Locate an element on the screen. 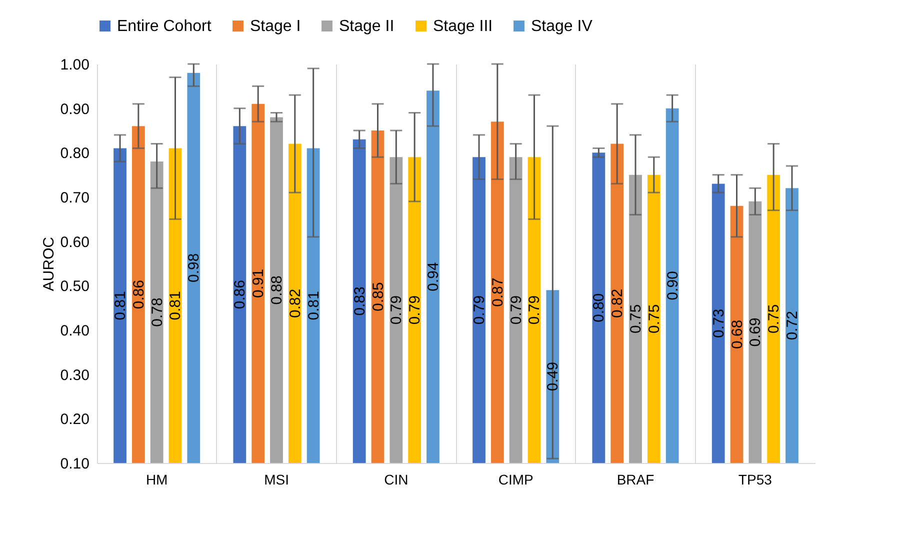  data-label: 0.94 is located at coordinates (433, 277).